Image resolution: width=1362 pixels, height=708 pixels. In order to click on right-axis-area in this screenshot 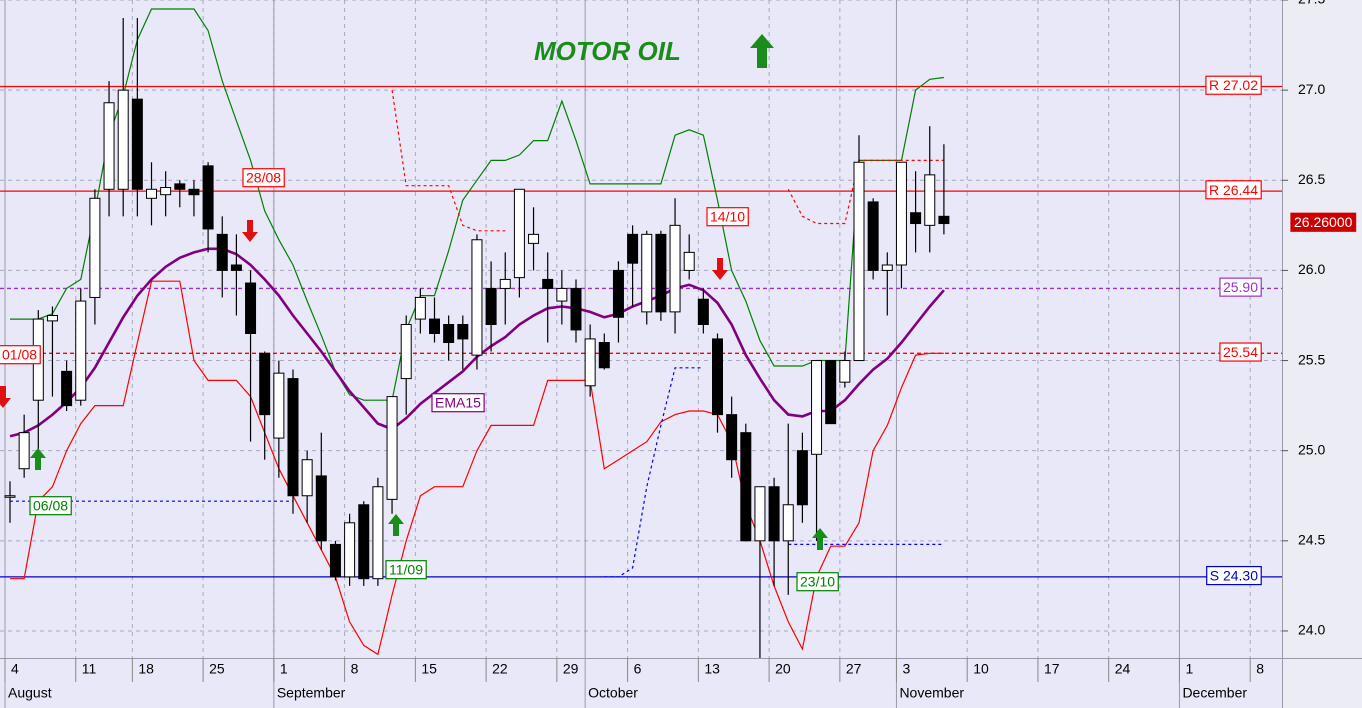, I will do `click(1322, 354)`.